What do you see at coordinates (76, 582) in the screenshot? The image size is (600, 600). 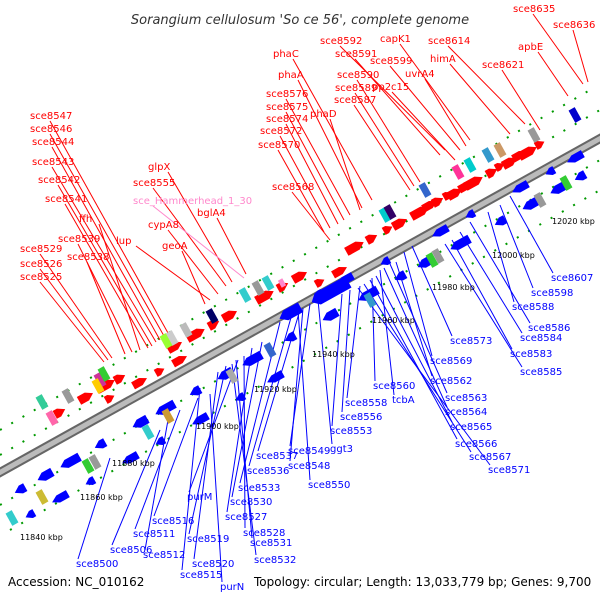 I see `accession-text: Accession: NC_010162` at bounding box center [76, 582].